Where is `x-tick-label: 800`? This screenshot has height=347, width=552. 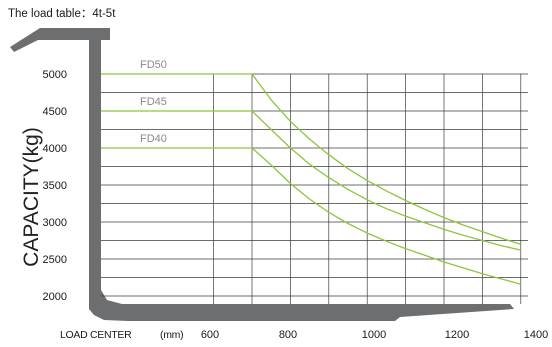 x-tick-label: 800 is located at coordinates (288, 335).